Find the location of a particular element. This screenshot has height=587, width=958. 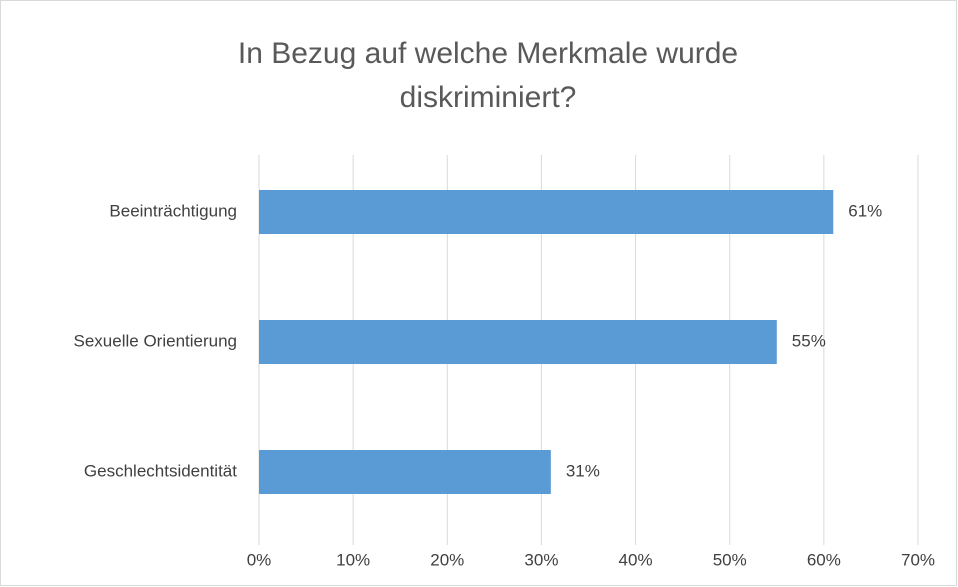

data-label: 61% is located at coordinates (865, 210).